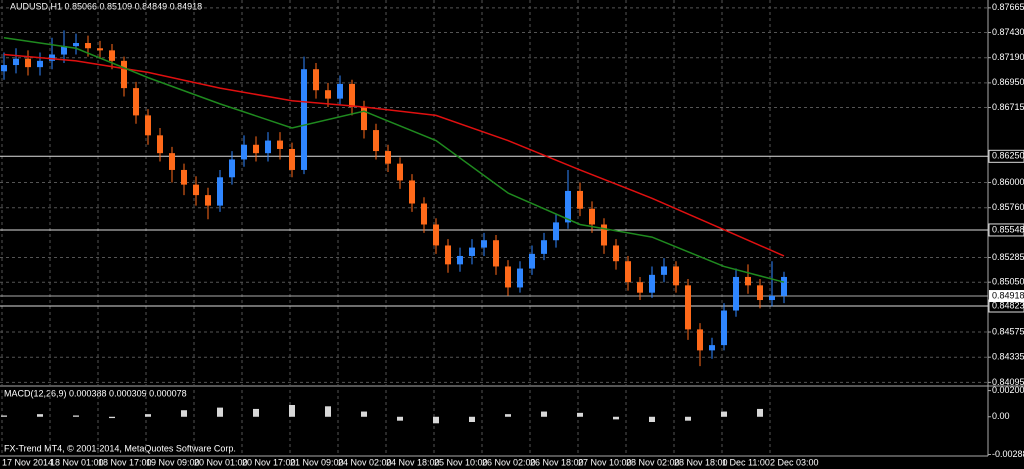  What do you see at coordinates (1008, 454) in the screenshot?
I see `y2-tick-label: -0.002885` at bounding box center [1008, 454].